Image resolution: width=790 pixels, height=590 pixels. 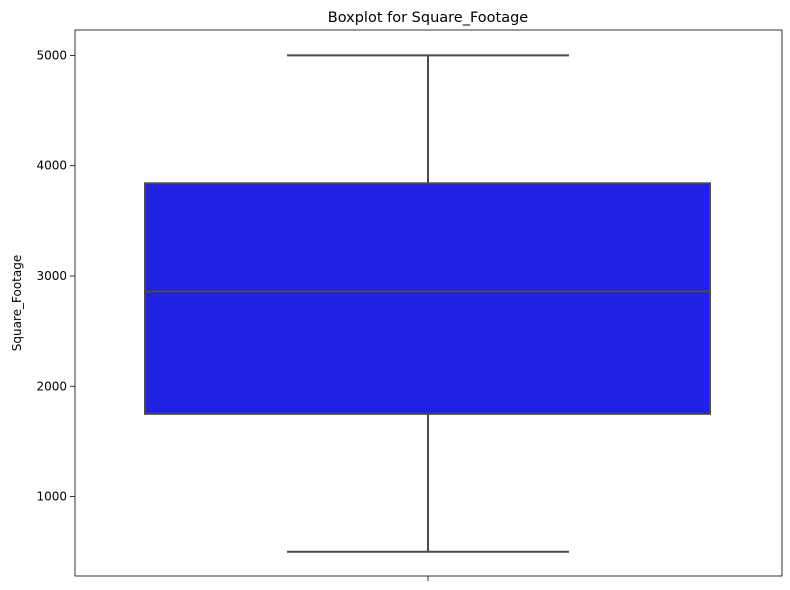 What do you see at coordinates (51, 166) in the screenshot?
I see `y-tick-label: 4000` at bounding box center [51, 166].